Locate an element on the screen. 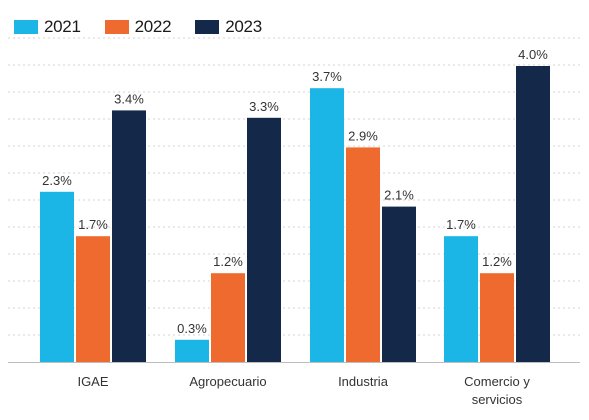 This screenshot has height=420, width=589. data-label-2023-1: 3.3% is located at coordinates (264, 106).